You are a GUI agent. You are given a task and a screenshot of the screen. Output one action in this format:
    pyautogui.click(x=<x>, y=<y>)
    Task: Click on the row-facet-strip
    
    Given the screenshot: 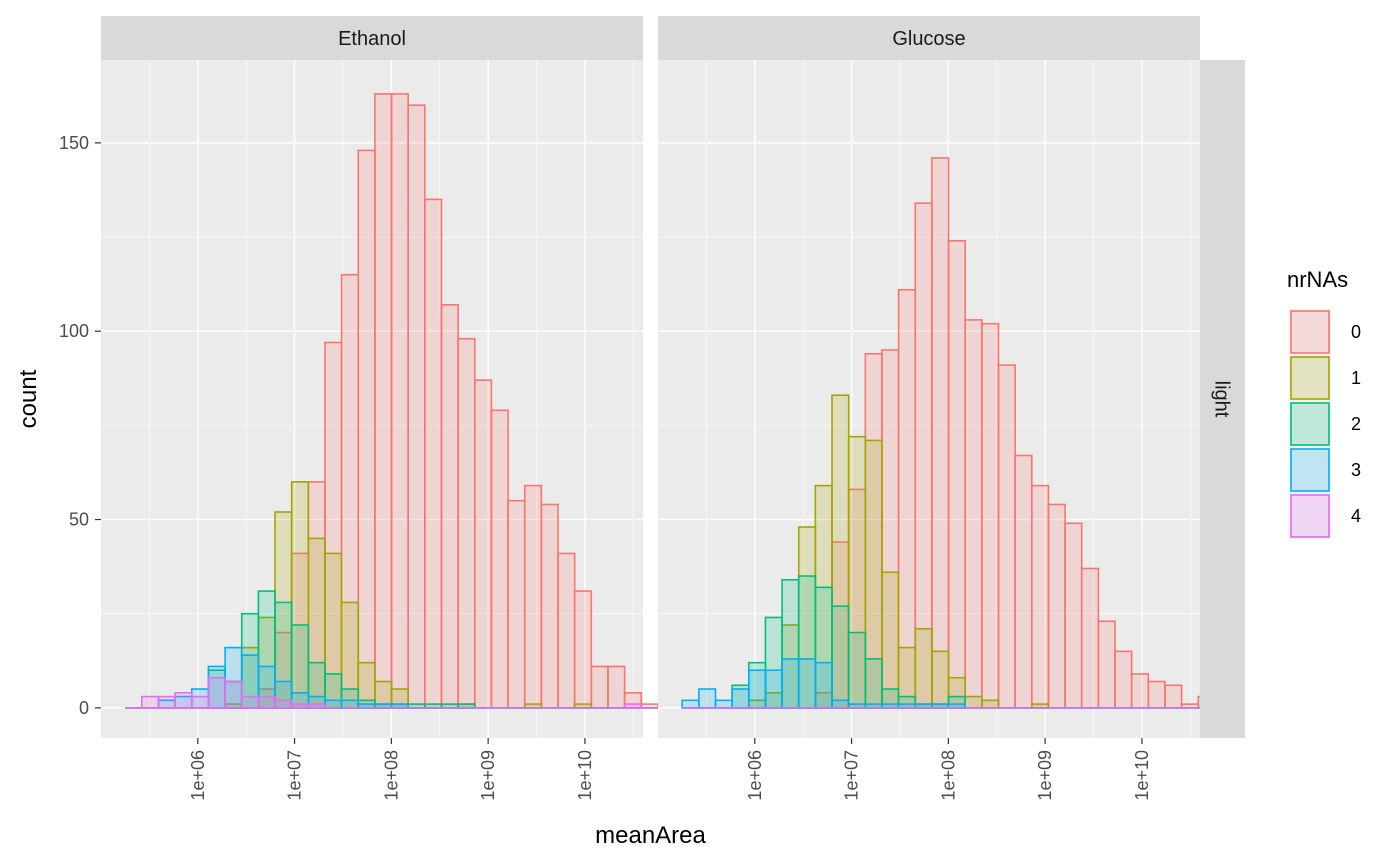 What is the action you would take?
    pyautogui.click(x=1222, y=399)
    